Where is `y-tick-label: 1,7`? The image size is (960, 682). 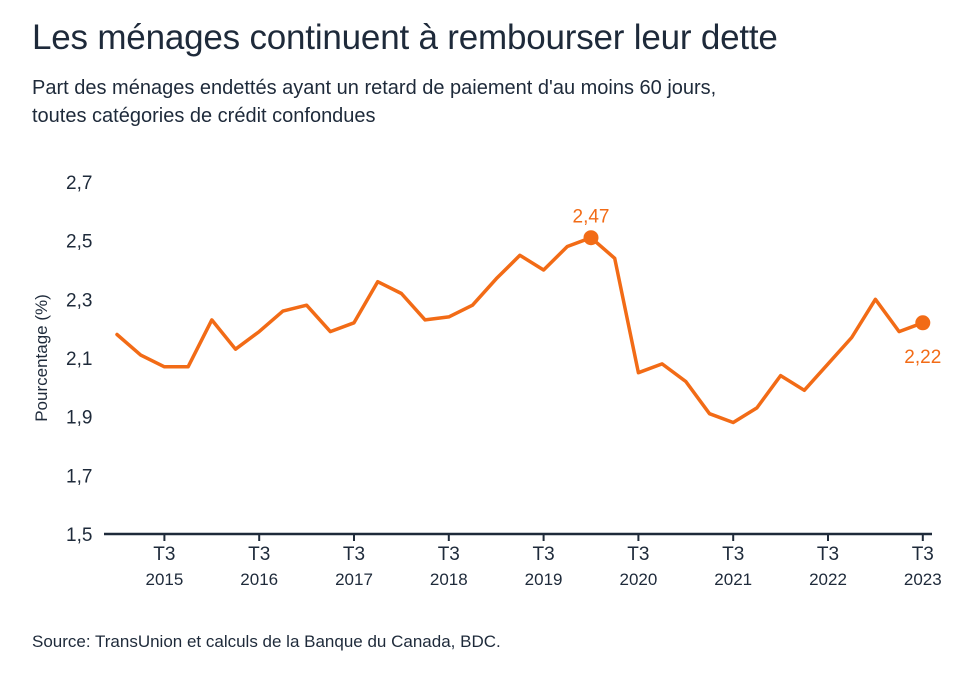
y-tick-label: 1,7 is located at coordinates (79, 476).